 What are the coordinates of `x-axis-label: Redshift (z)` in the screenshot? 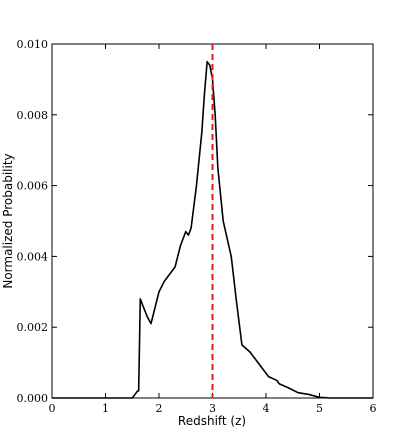 It's located at (212, 421).